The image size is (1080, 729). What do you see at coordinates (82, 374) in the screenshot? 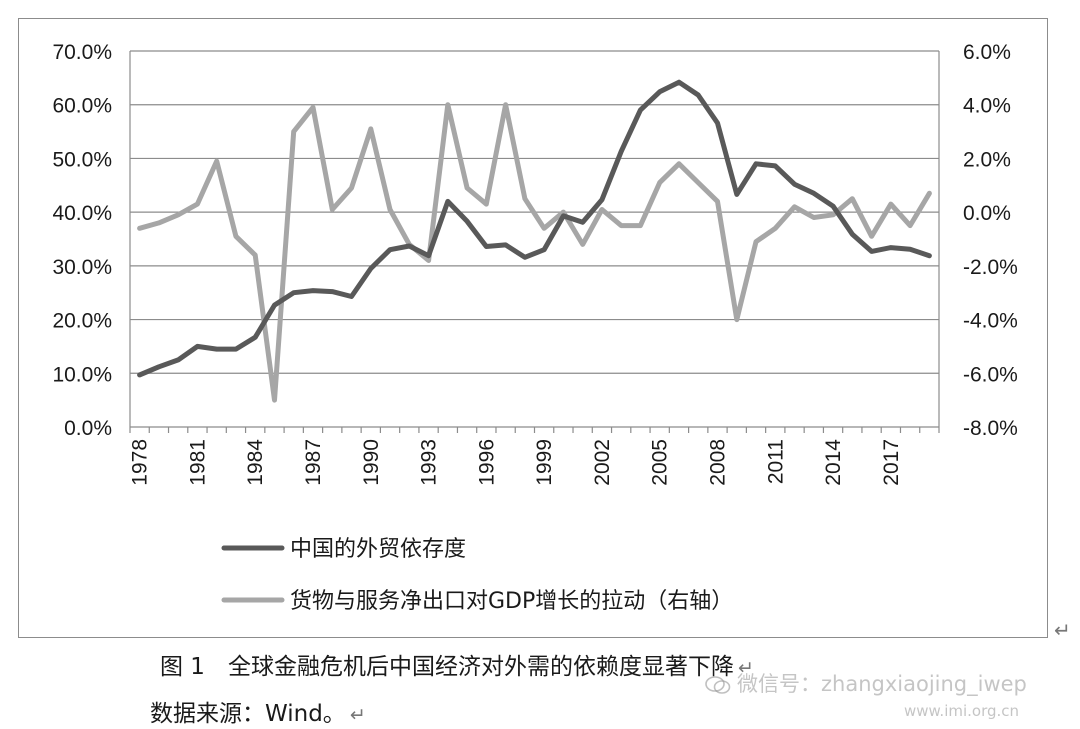
I see `y-left-tick-label: 10.0%` at bounding box center [82, 374].